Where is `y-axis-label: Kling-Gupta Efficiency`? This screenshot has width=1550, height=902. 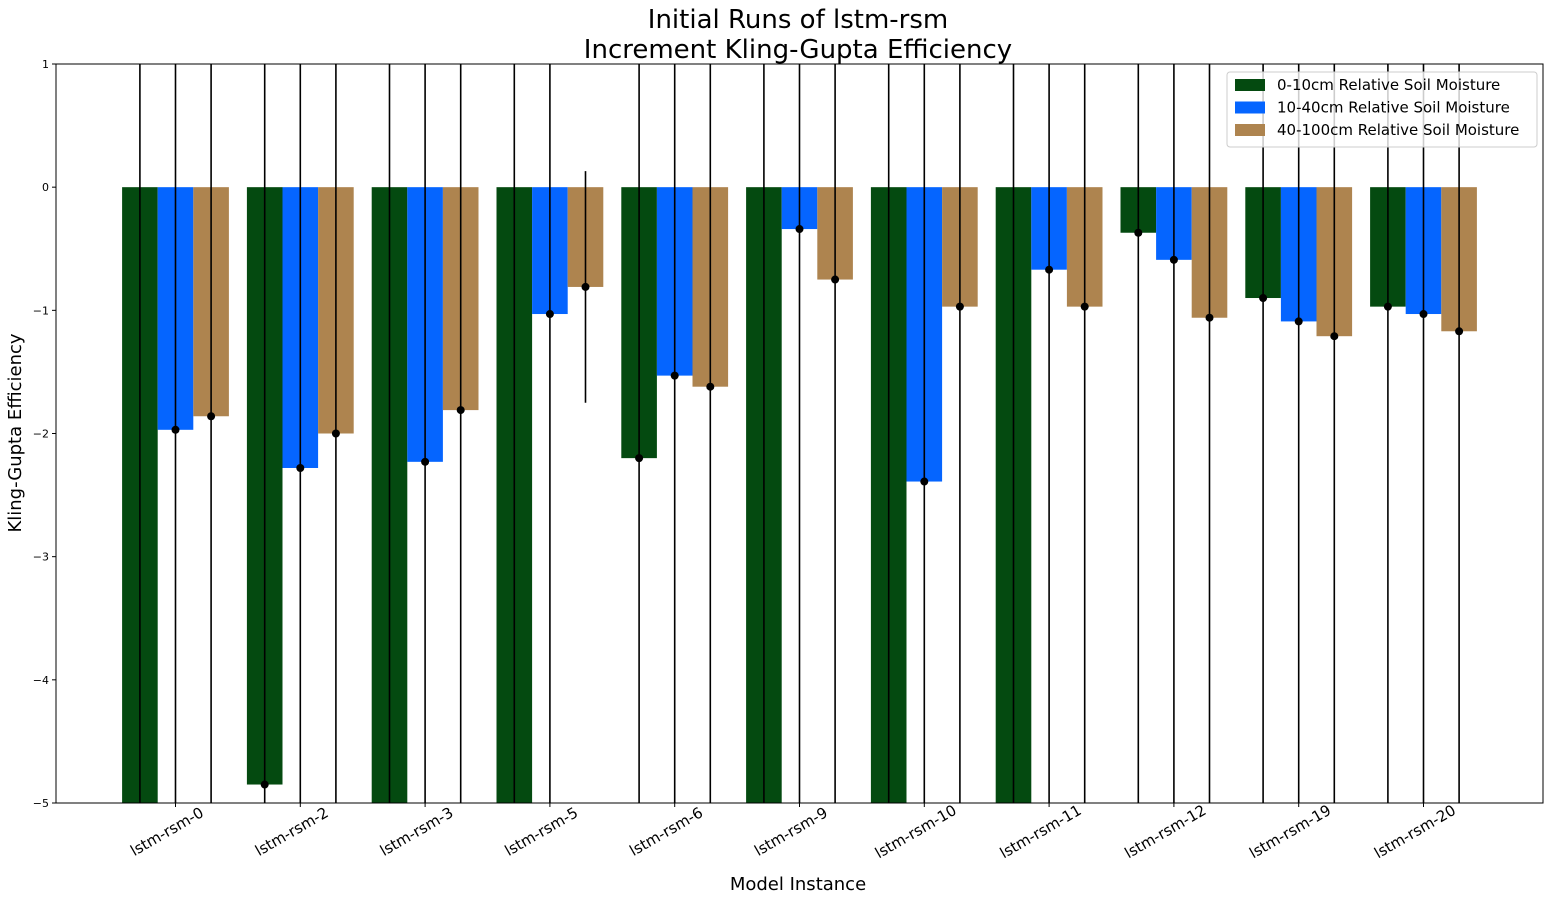
y-axis-label: Kling-Gupta Efficiency is located at coordinates (15, 432).